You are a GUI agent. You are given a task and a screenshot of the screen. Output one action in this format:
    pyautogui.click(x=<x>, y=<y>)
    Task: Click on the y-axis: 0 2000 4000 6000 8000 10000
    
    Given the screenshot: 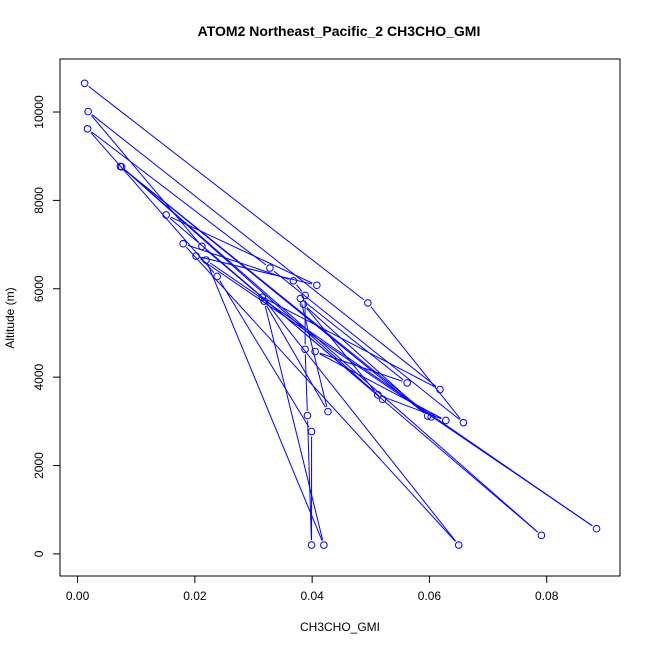 What is the action you would take?
    pyautogui.click(x=46, y=326)
    